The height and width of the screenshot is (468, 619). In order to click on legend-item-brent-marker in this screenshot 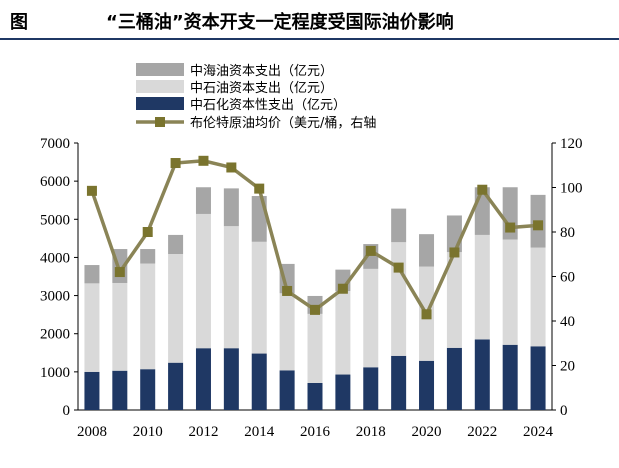, I will do `click(160, 122)`.